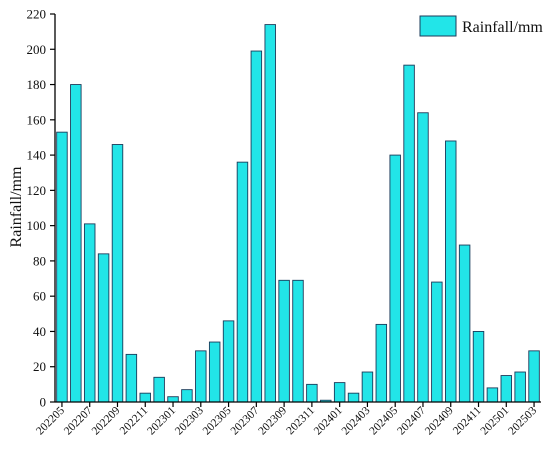 The image size is (550, 462). I want to click on y-axis-title: Rainfall/mm, so click(16, 206).